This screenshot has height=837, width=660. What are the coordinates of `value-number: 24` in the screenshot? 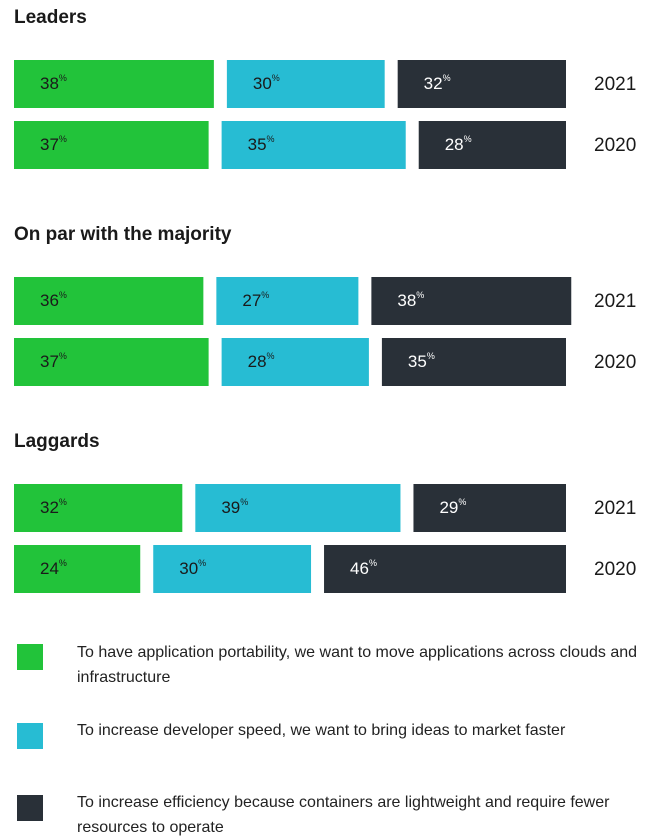 It's located at (49, 568).